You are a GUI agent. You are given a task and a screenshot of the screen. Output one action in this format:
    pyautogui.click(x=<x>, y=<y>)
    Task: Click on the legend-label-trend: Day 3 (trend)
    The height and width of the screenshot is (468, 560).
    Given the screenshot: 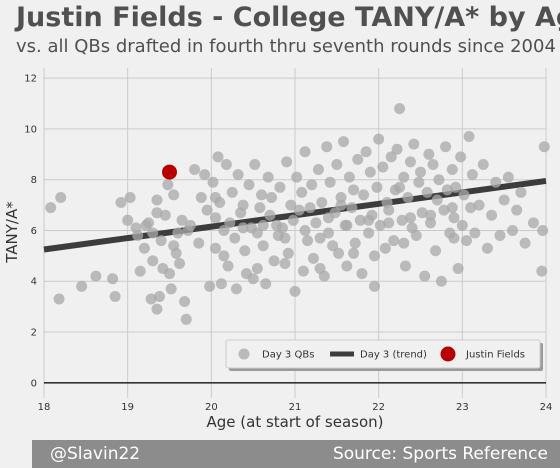 What is the action you would take?
    pyautogui.click(x=393, y=355)
    